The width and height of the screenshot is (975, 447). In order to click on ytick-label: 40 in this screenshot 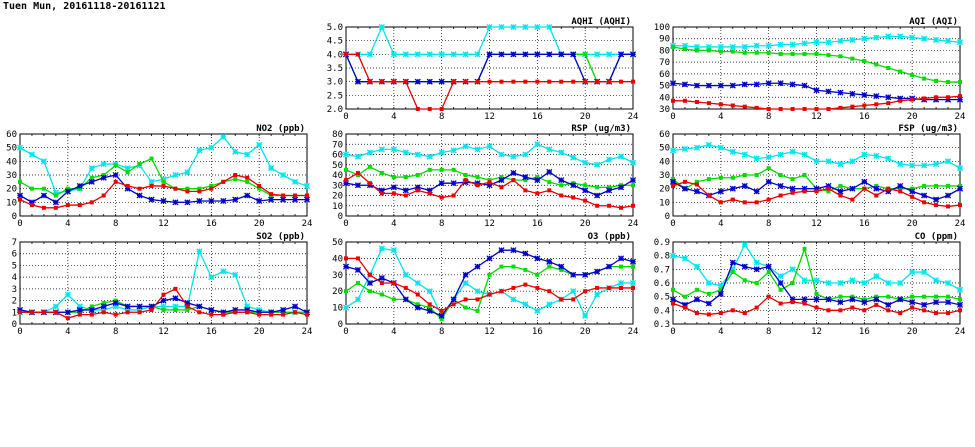, I will do `click(11, 162)`.